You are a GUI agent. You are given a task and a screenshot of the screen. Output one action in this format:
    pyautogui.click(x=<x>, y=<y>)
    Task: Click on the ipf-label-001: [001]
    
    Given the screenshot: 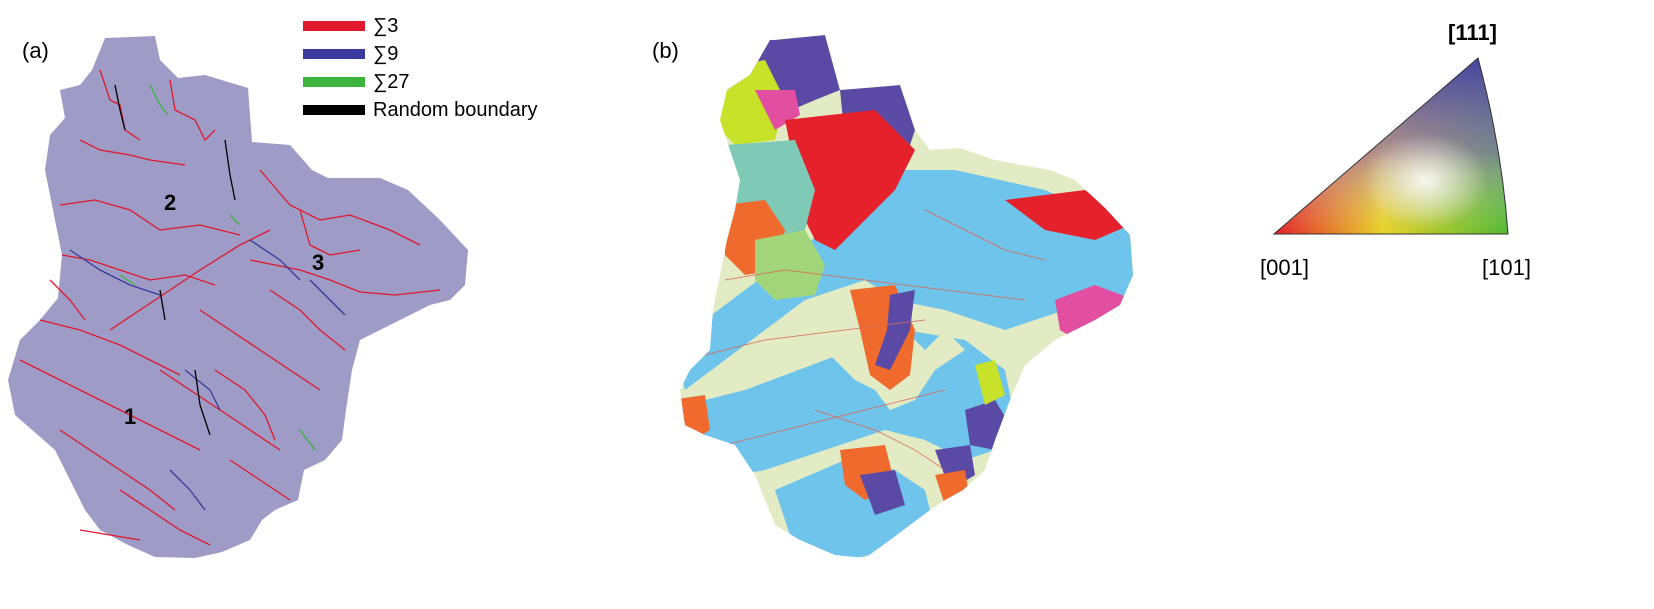 What is the action you would take?
    pyautogui.click(x=1284, y=267)
    